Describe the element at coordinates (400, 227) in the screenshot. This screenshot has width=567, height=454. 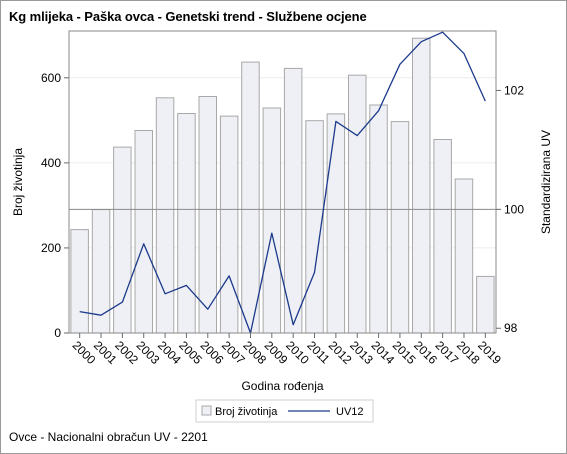
I see `bar-2015` at that location.